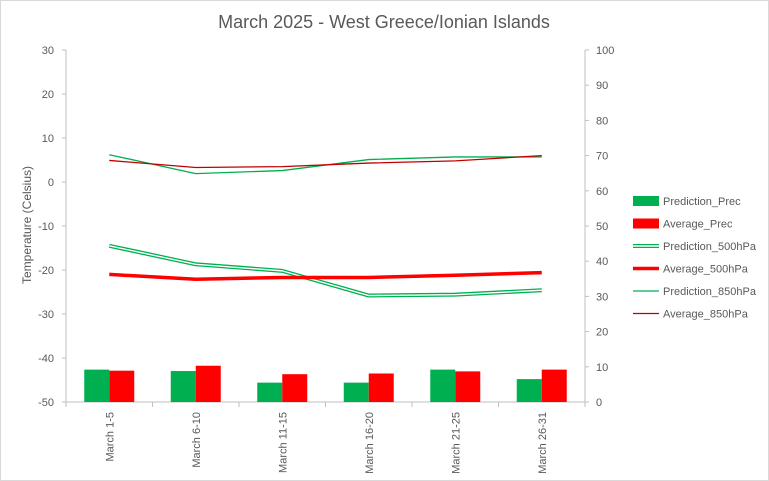 The height and width of the screenshot is (481, 769). I want to click on legend-average-500hpa-label: Average_500hPa, so click(706, 270).